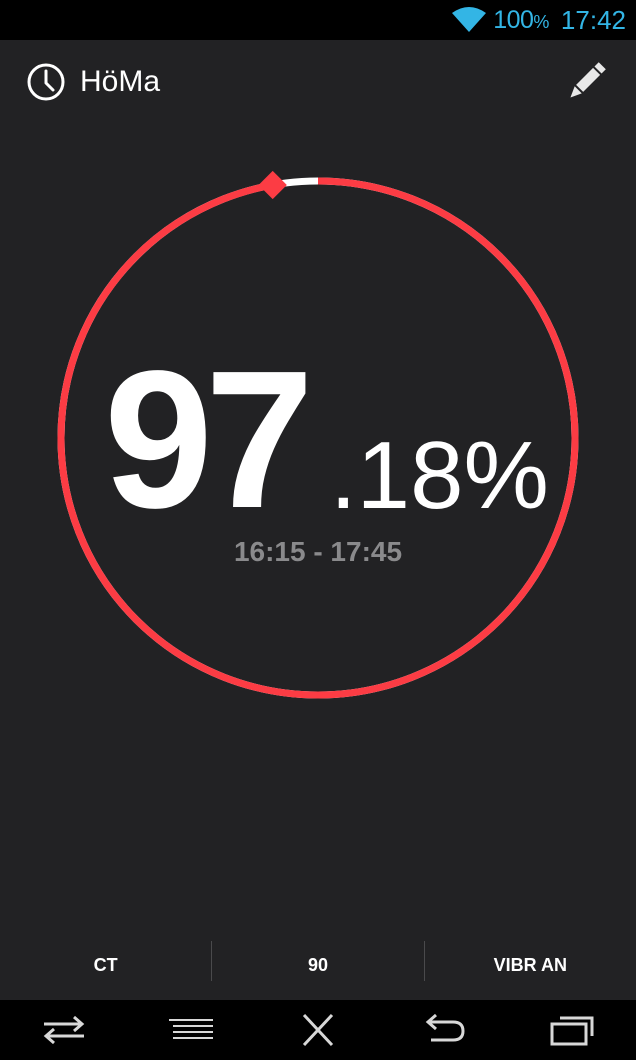 This screenshot has height=1060, width=636. What do you see at coordinates (593, 19) in the screenshot?
I see `status-time: 17:42` at bounding box center [593, 19].